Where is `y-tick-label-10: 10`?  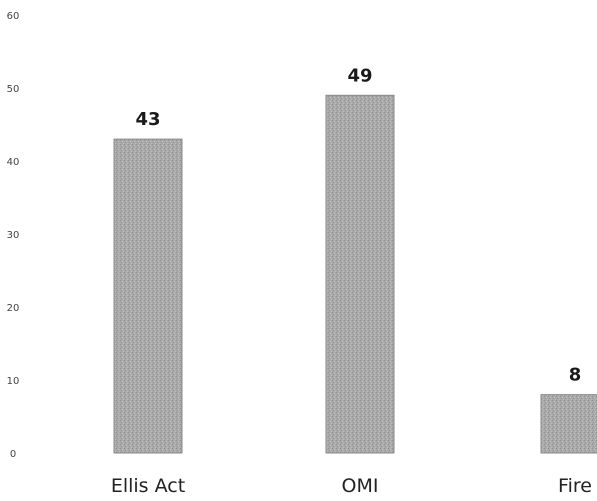
y-tick-label-10: 10 is located at coordinates (13, 381).